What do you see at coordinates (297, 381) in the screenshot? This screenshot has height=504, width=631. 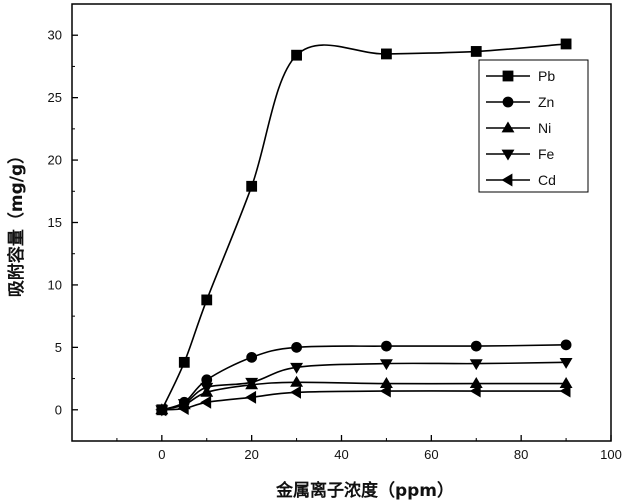 I see `data-point-ni` at bounding box center [297, 381].